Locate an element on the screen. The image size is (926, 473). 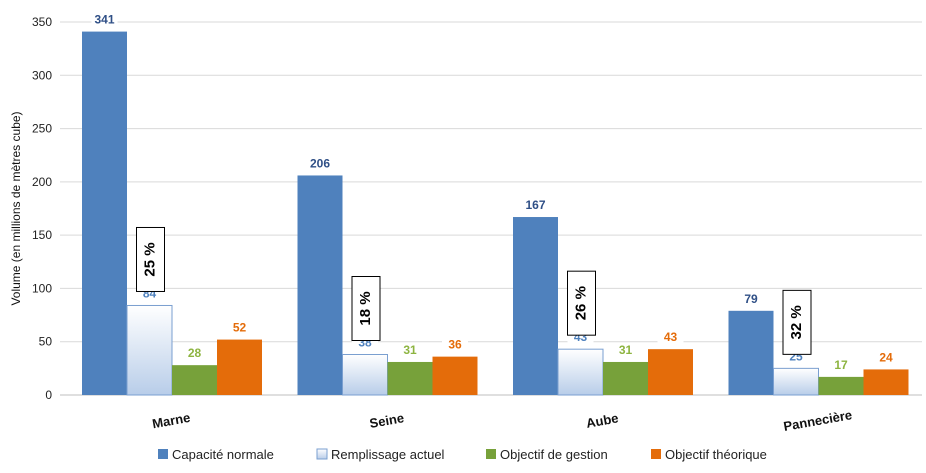
data-label: 167 is located at coordinates (535, 205).